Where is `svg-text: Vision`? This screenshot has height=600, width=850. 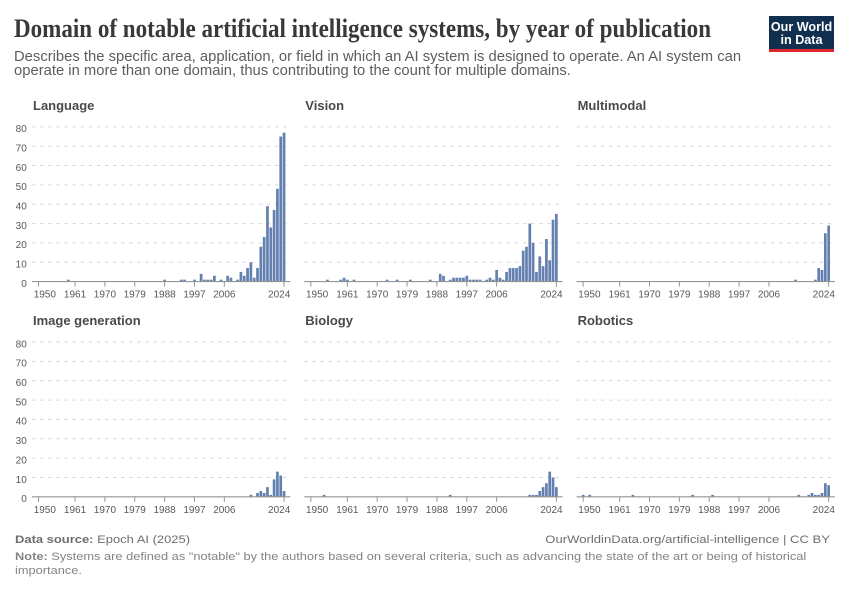 svg-text: Vision is located at coordinates (324, 105).